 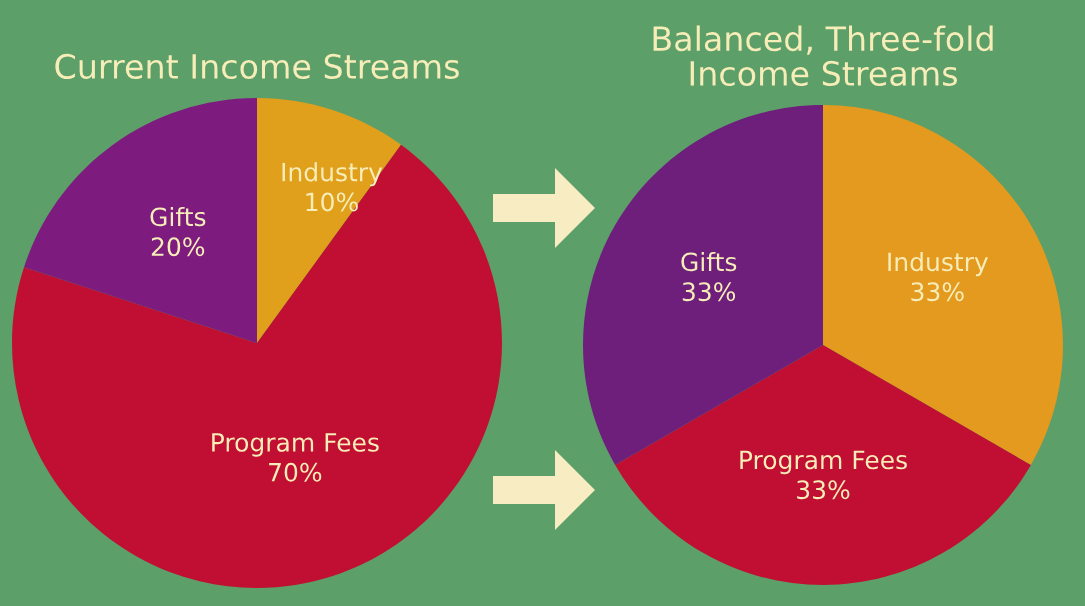 I want to click on data-label: 20%, so click(x=178, y=247).